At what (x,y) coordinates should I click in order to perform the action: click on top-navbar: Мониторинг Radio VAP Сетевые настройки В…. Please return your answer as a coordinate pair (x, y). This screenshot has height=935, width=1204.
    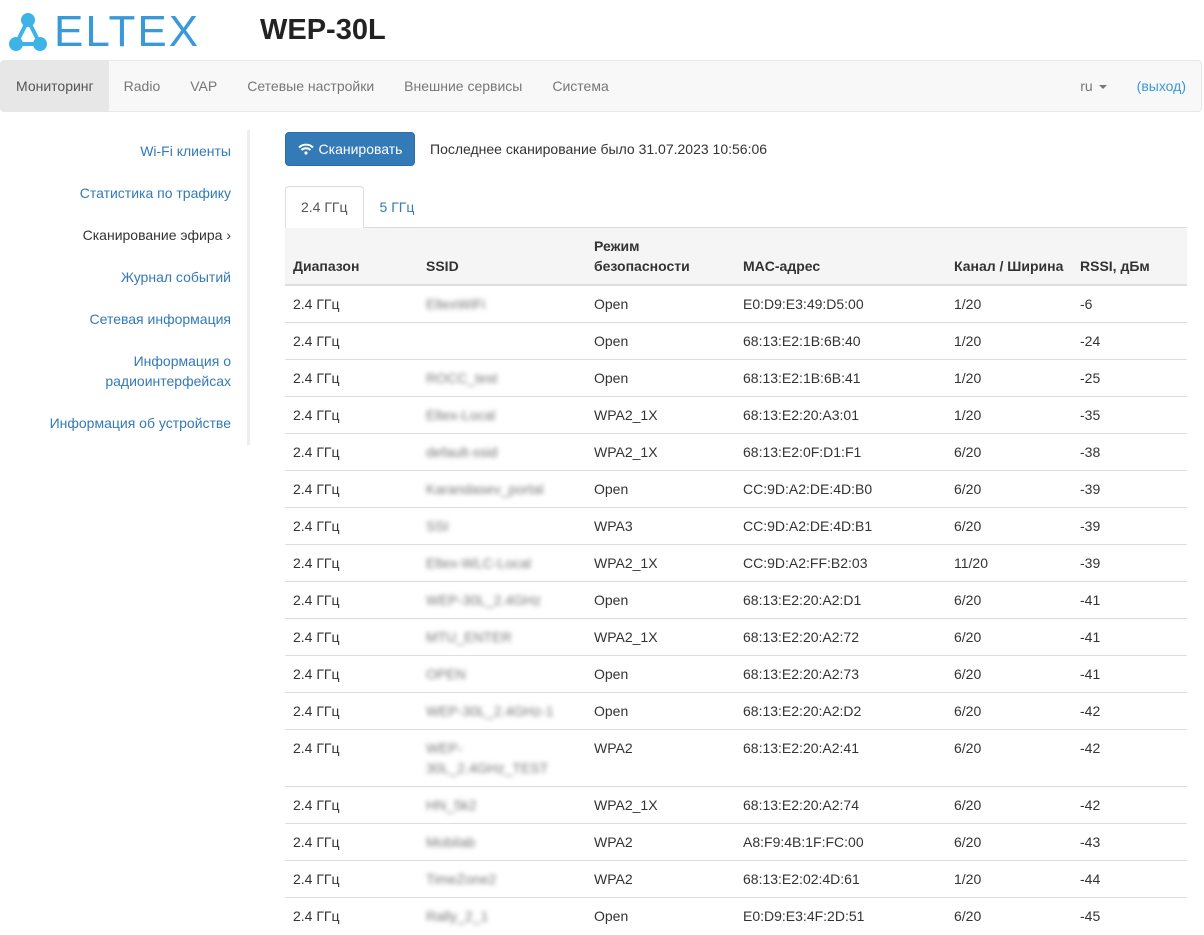
    Looking at the image, I should click on (601, 86).